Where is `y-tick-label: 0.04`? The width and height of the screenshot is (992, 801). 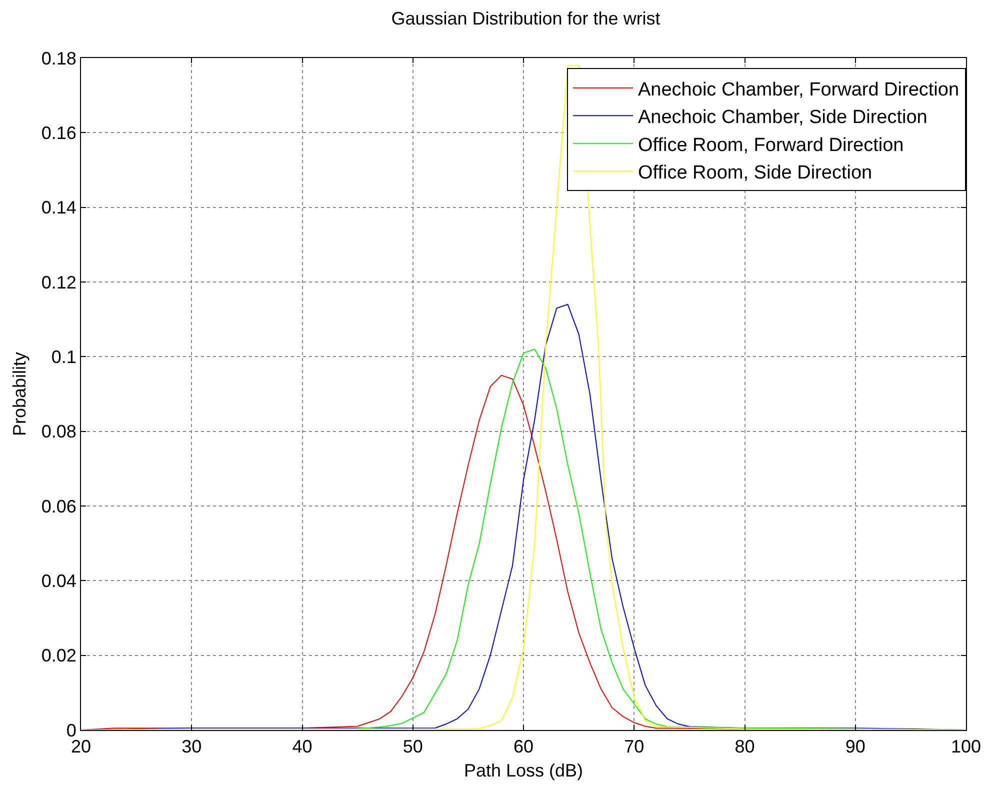 y-tick-label: 0.04 is located at coordinates (58, 580).